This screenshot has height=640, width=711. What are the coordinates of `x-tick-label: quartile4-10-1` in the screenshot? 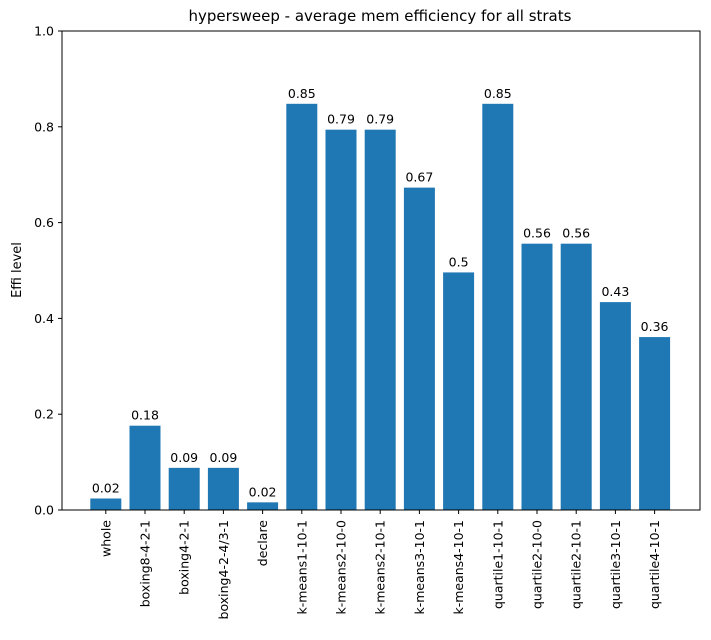 It's located at (654, 564).